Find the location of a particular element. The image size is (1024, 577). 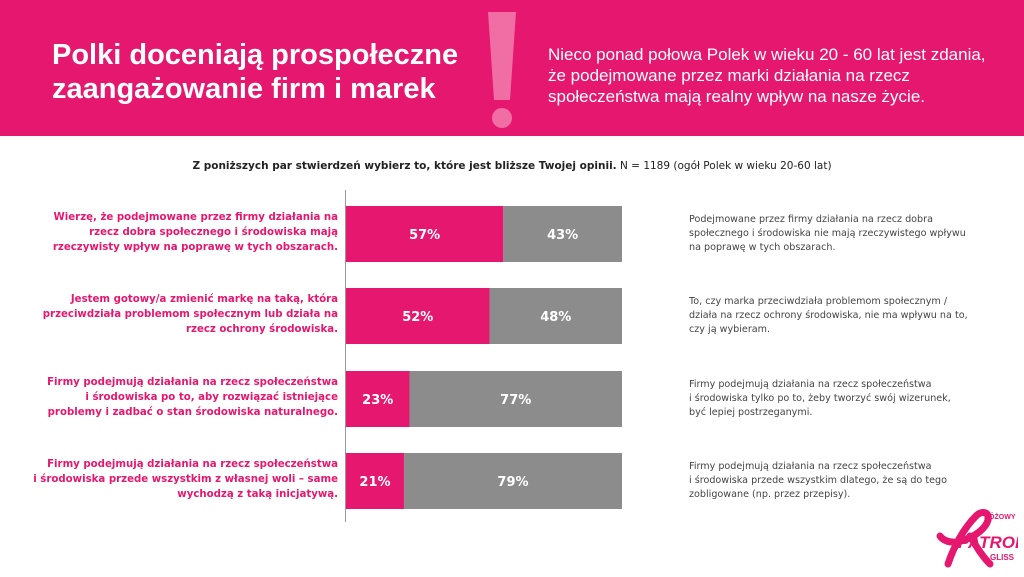

logo-sub-text: GLISS is located at coordinates (1002, 557).